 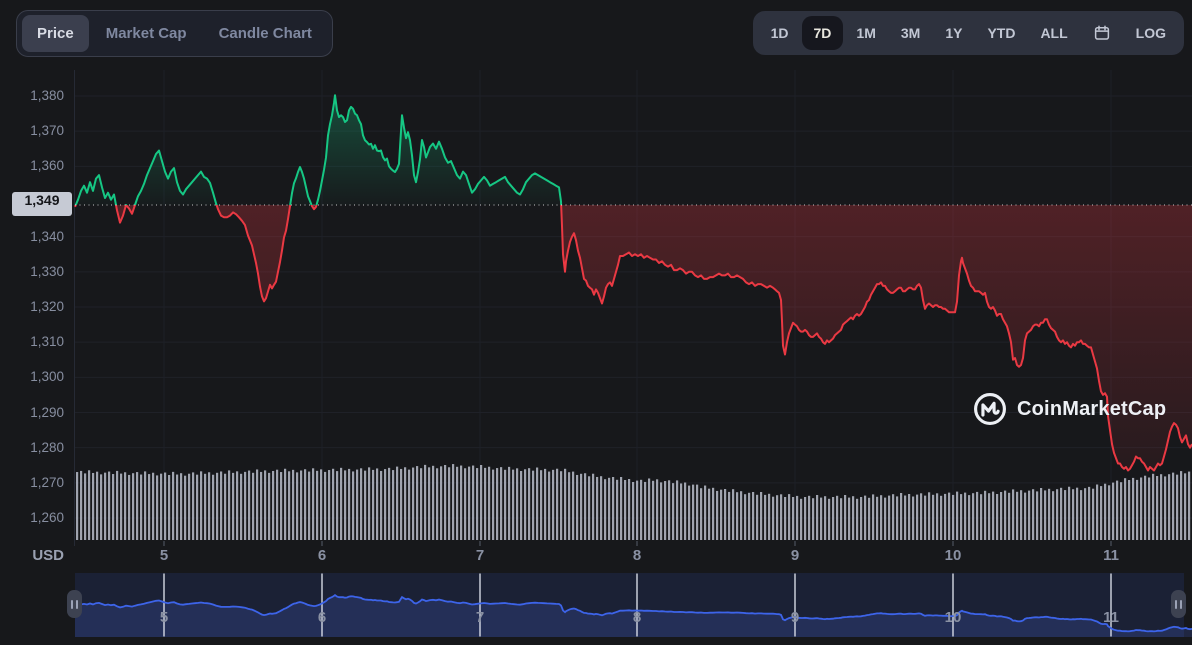 I want to click on range-tab-1y: 1Y, so click(x=953, y=33).